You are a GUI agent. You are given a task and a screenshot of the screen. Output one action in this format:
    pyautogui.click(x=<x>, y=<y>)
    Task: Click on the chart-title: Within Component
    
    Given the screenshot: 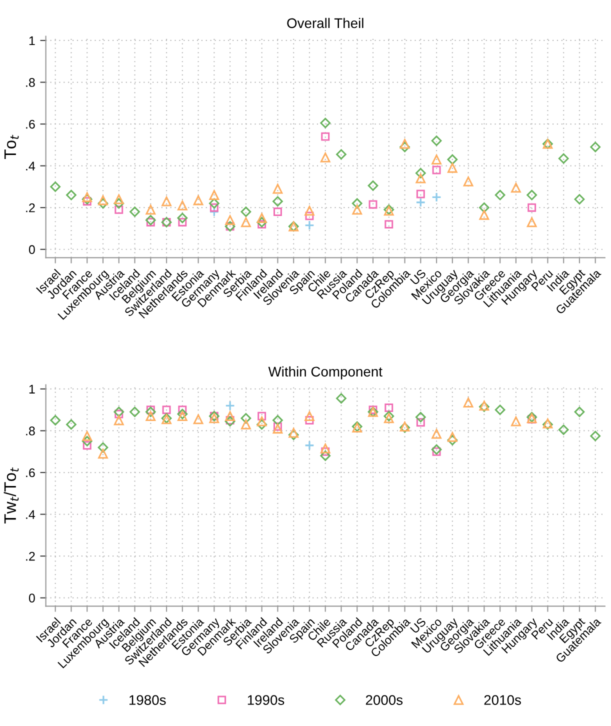 What is the action you would take?
    pyautogui.click(x=325, y=373)
    